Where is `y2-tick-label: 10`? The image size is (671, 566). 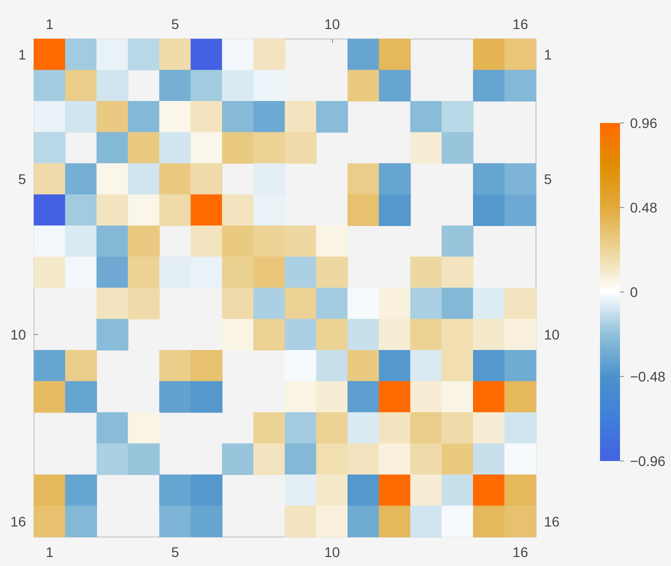
y2-tick-label: 10 is located at coordinates (18, 334).